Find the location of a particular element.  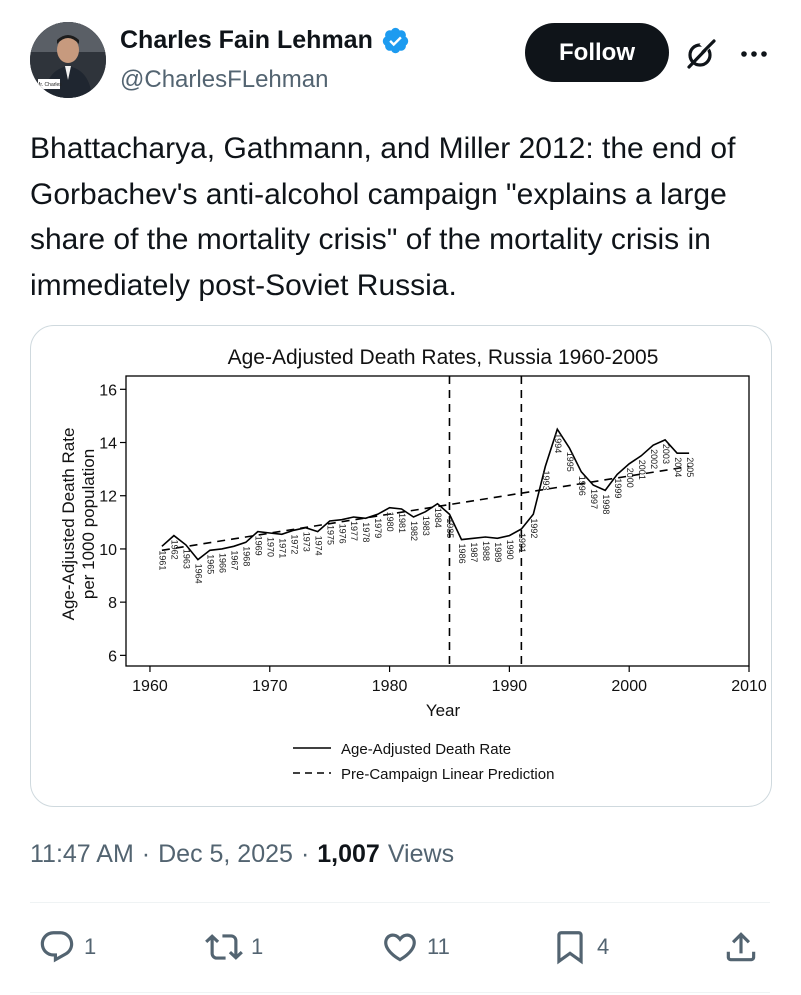

like-button: 11 is located at coordinates (415, 947).